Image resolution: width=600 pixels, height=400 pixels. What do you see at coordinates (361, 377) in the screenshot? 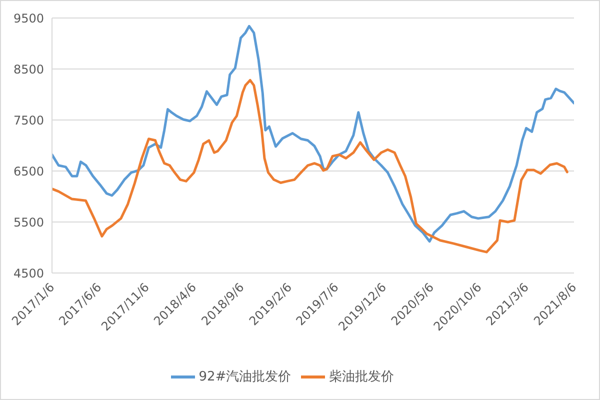
I see `legend-label: 柴油批发价` at bounding box center [361, 377].